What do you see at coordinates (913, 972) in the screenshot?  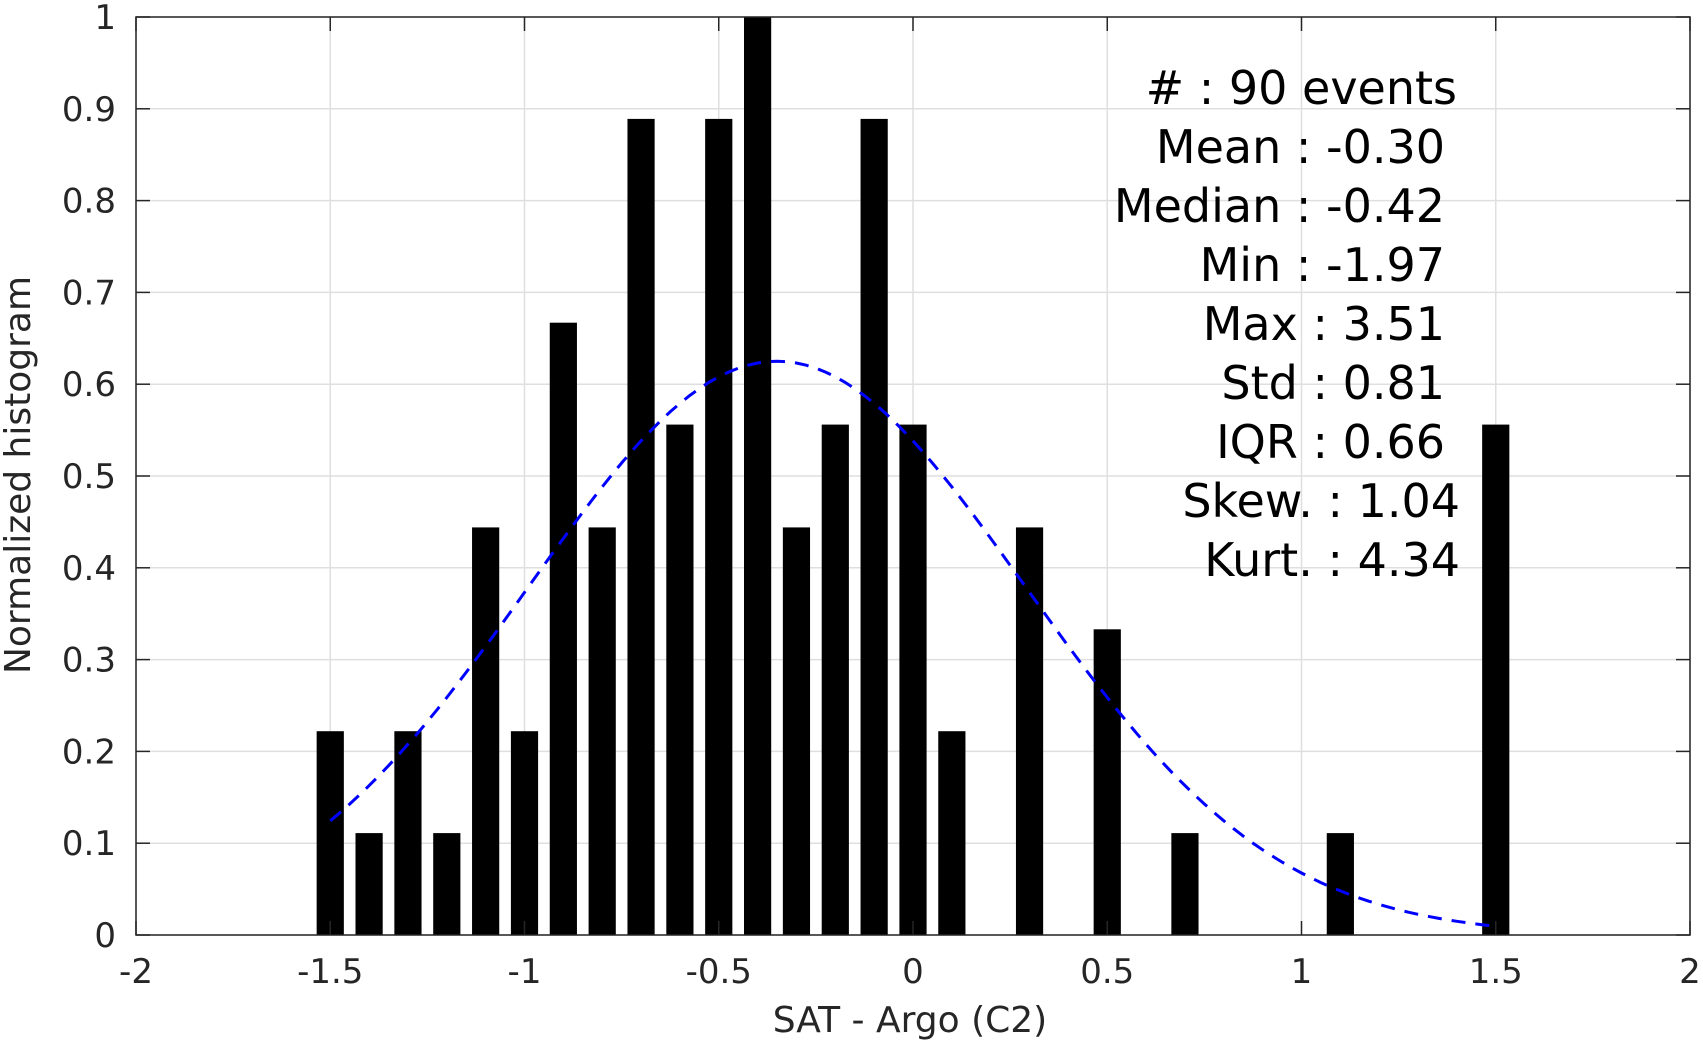 I see `x-tick-label: 0` at bounding box center [913, 972].